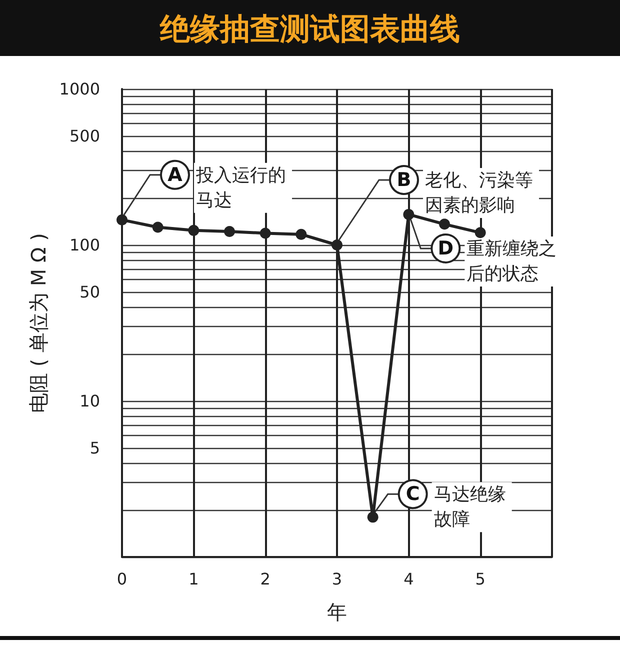 The width and height of the screenshot is (620, 648). Describe the element at coordinates (265, 579) in the screenshot. I see `x-tick-label: 2` at that location.